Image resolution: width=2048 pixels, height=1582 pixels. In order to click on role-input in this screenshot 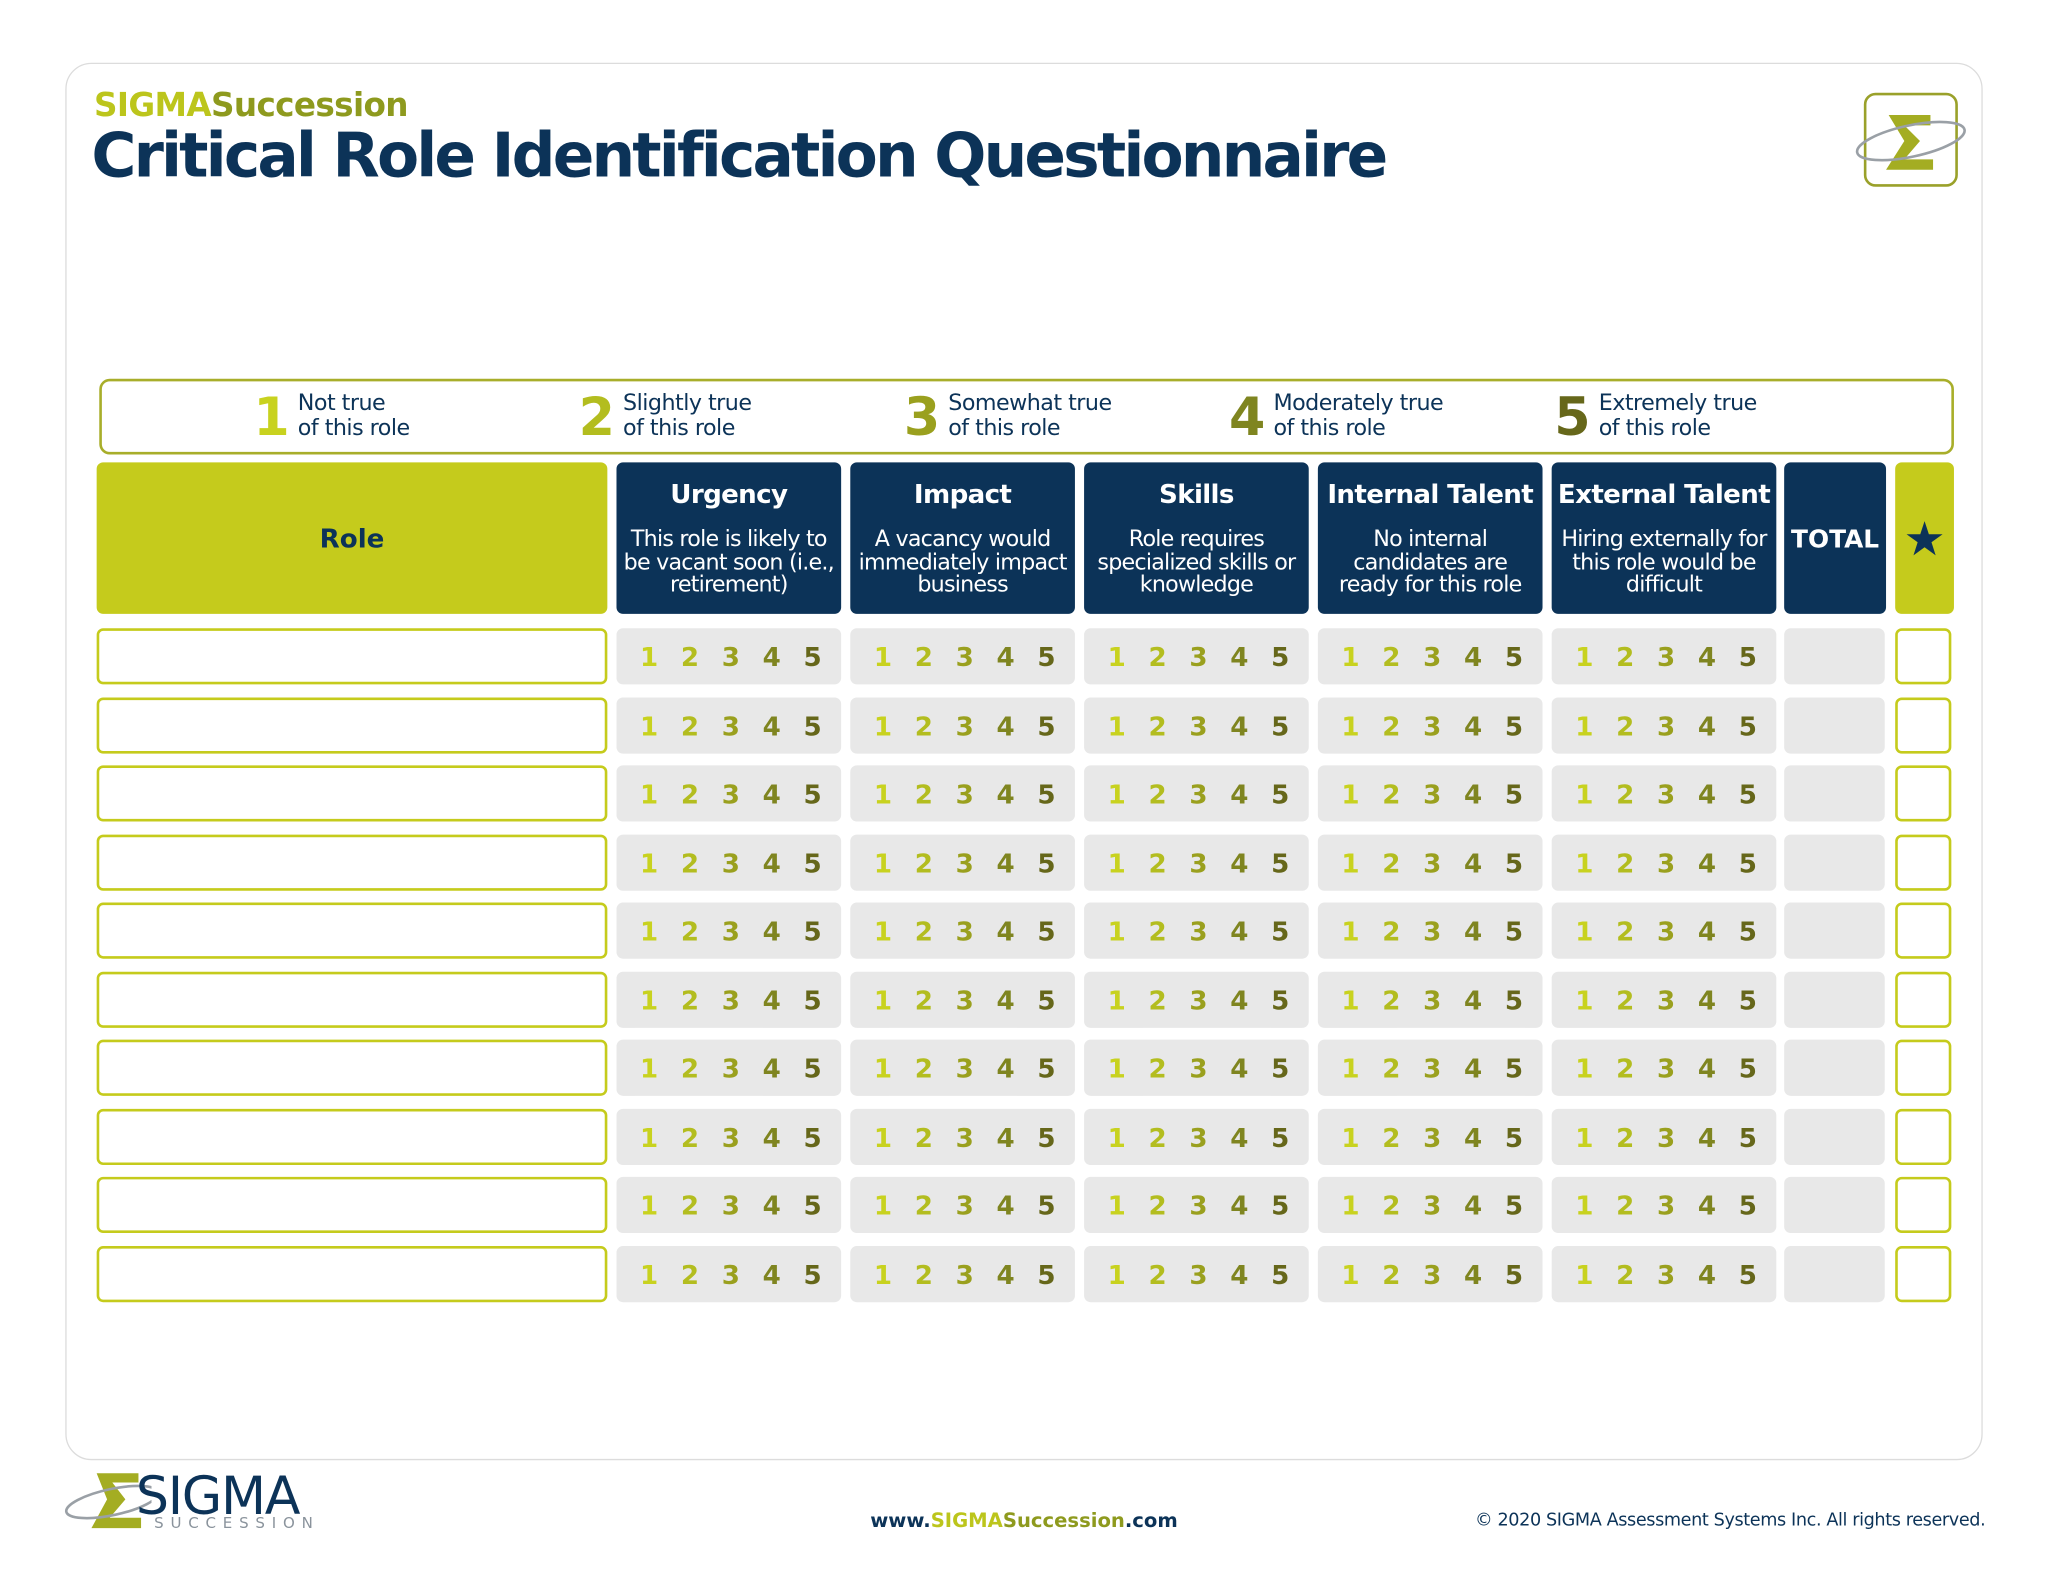, I will do `click(352, 862)`.